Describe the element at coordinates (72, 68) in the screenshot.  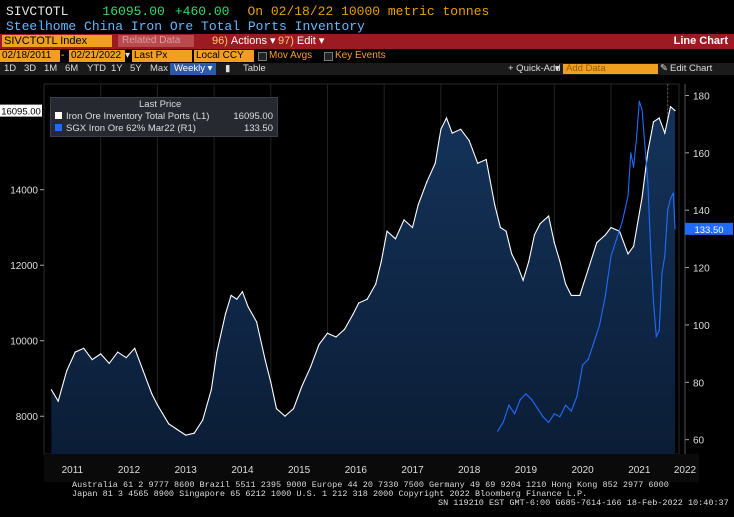
I see `period-6m: 6M` at that location.